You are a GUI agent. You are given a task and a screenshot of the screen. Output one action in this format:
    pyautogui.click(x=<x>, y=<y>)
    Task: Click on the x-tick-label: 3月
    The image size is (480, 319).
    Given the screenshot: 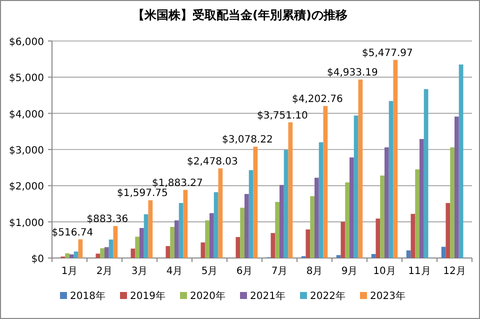 What is the action you would take?
    pyautogui.click(x=139, y=271)
    